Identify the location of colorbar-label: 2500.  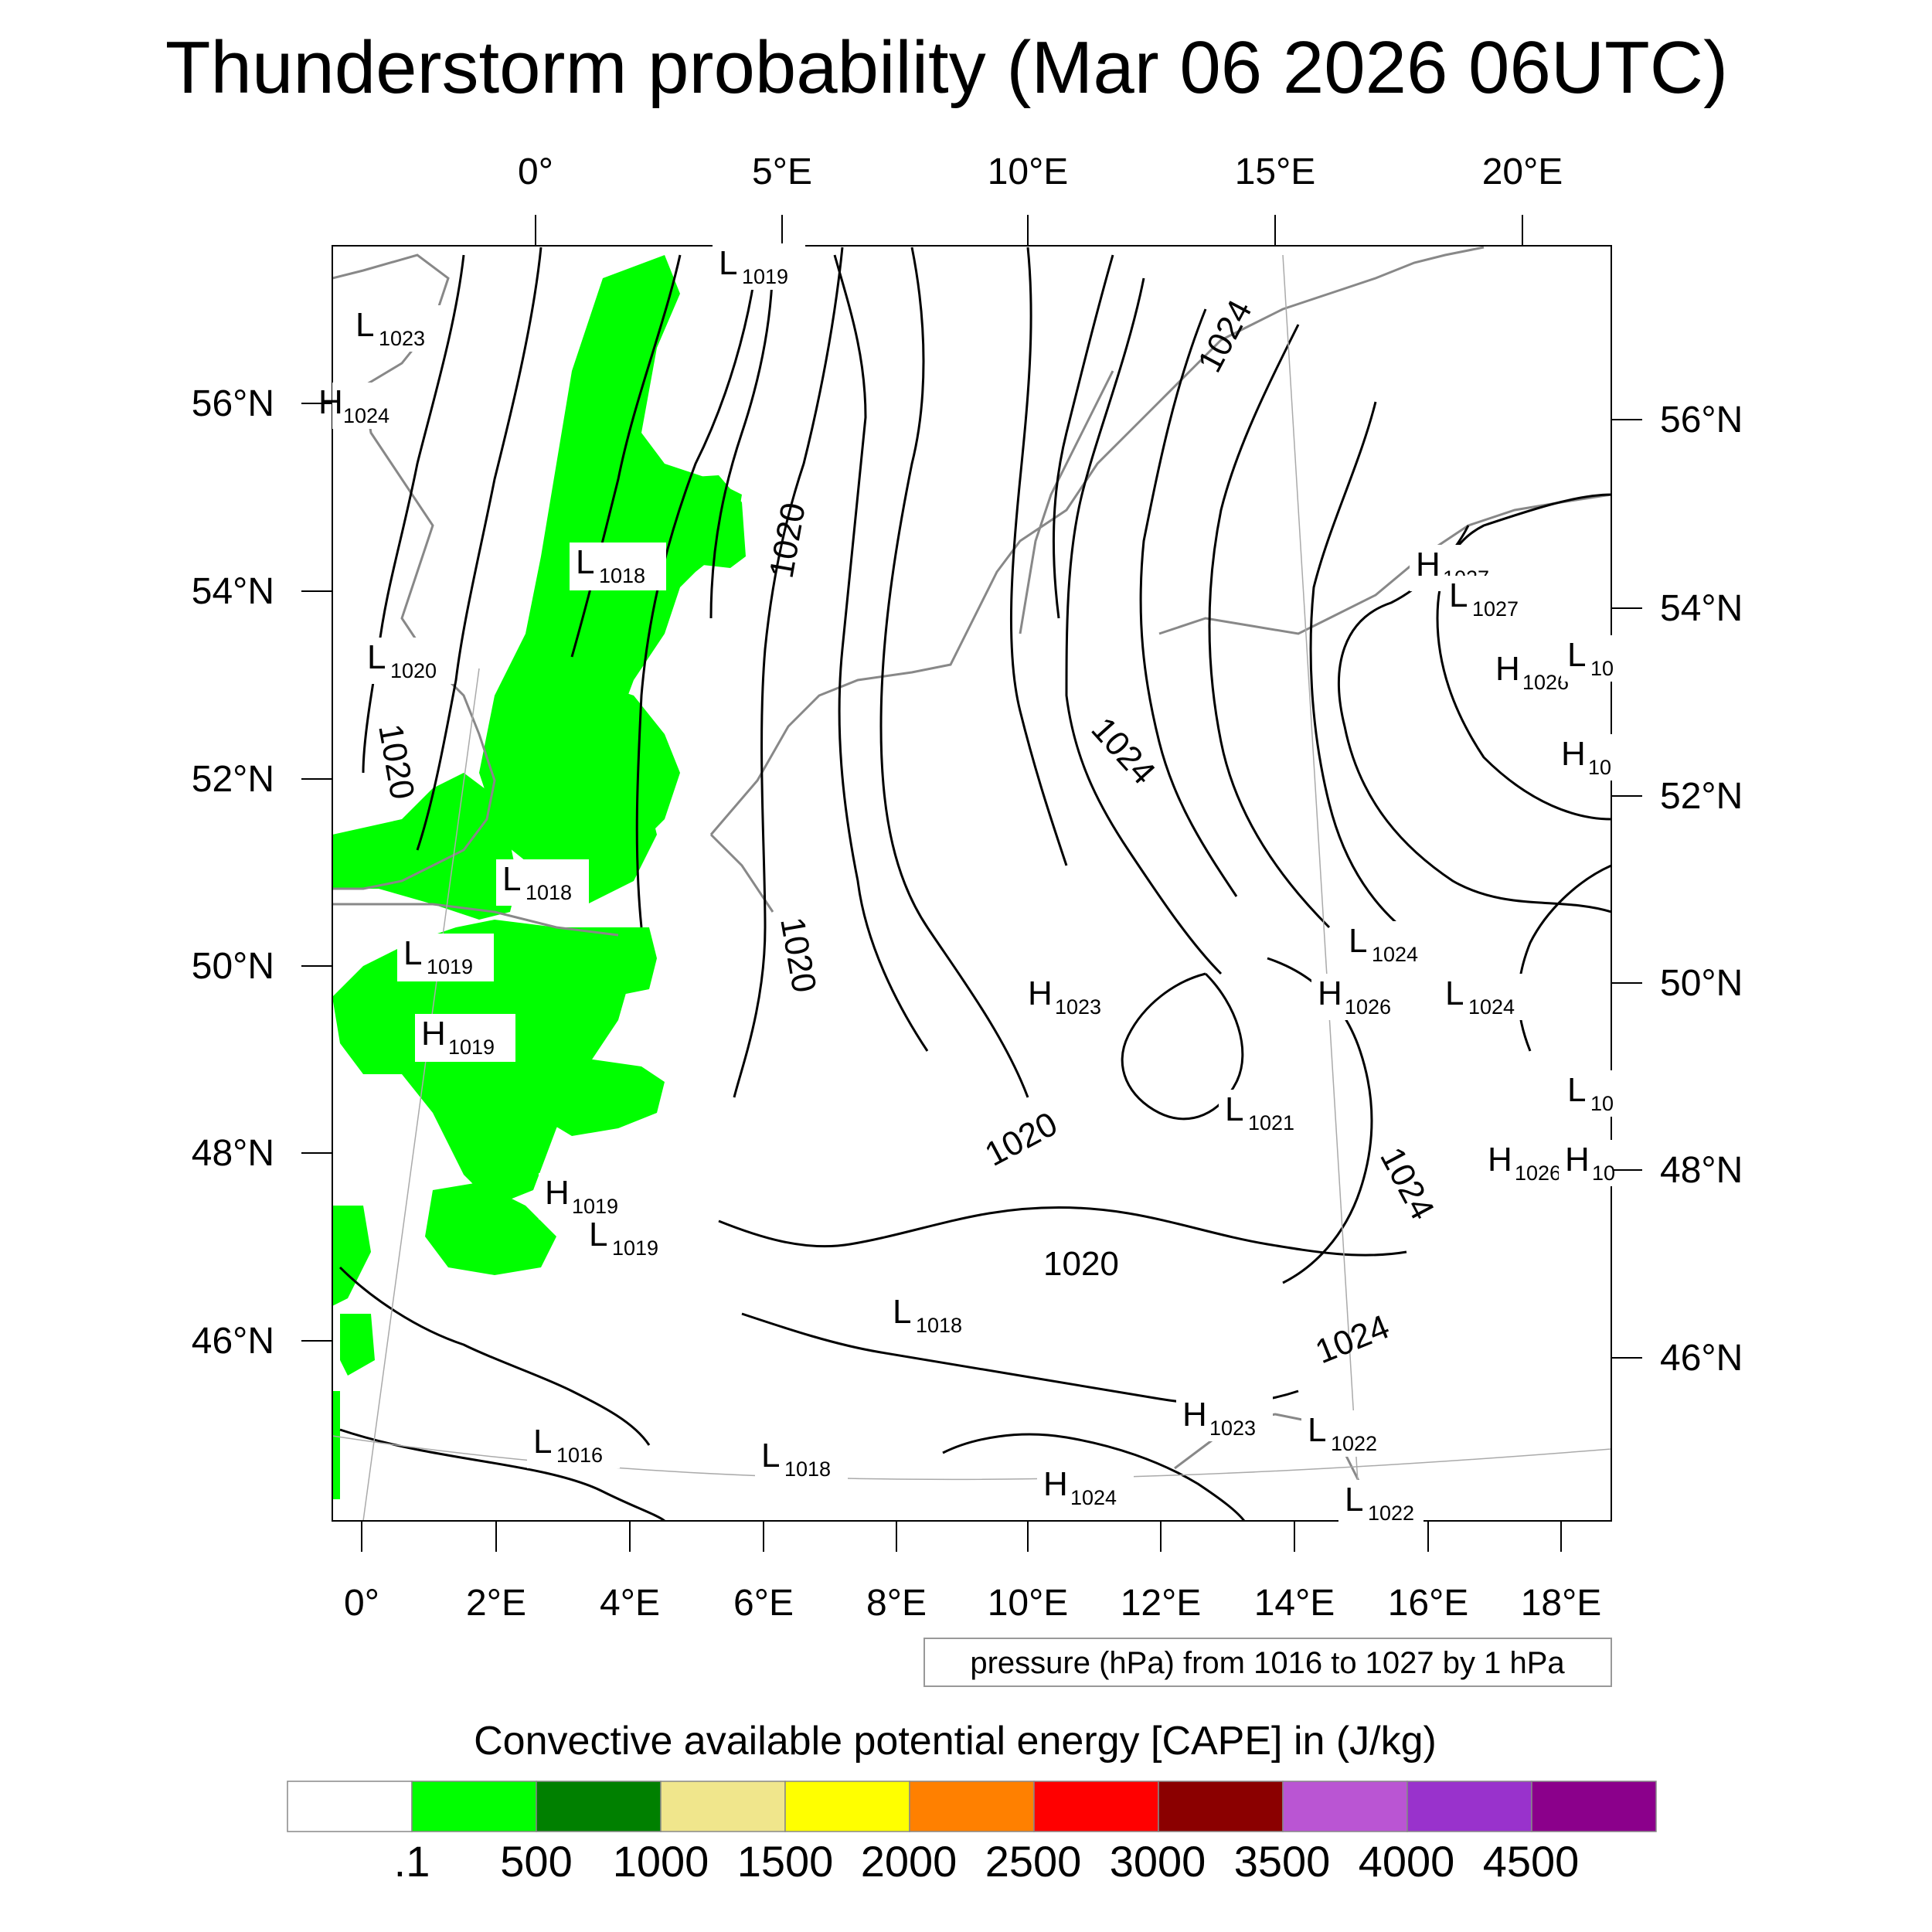
(1034, 1862).